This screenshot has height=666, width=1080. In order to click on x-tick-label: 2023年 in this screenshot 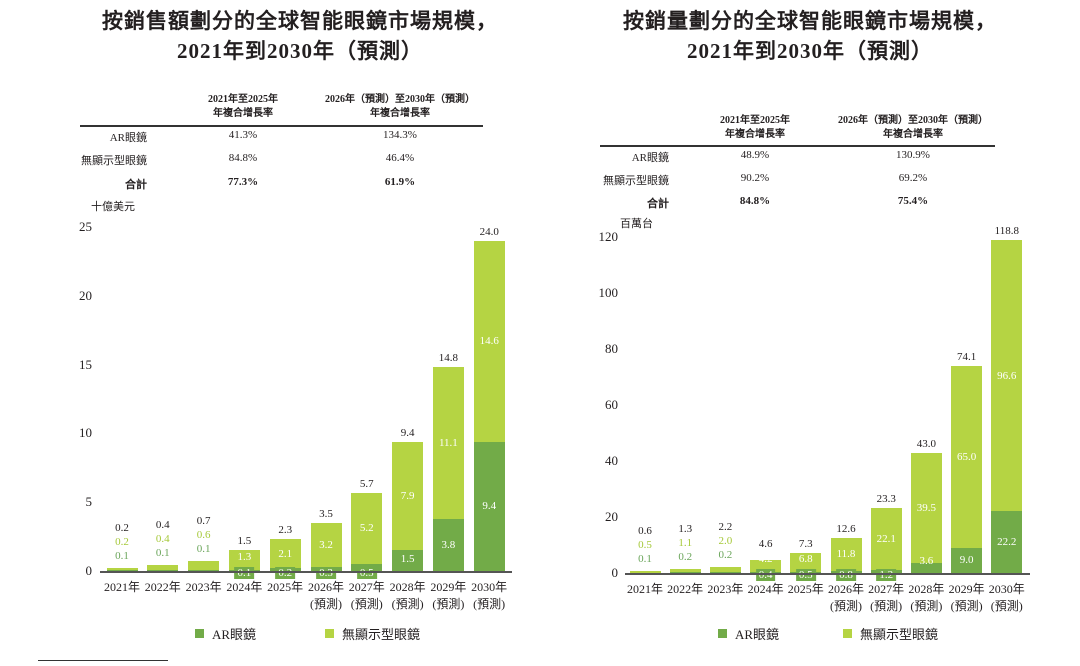, I will do `click(204, 587)`.